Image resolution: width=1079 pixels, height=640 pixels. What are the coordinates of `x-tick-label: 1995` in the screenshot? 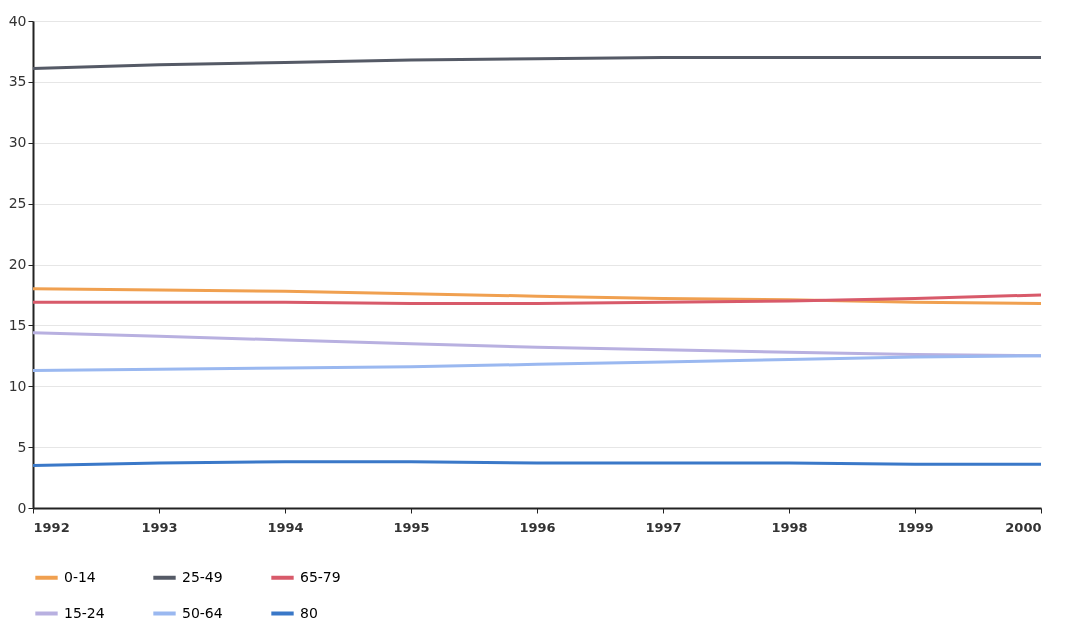 It's located at (411, 527).